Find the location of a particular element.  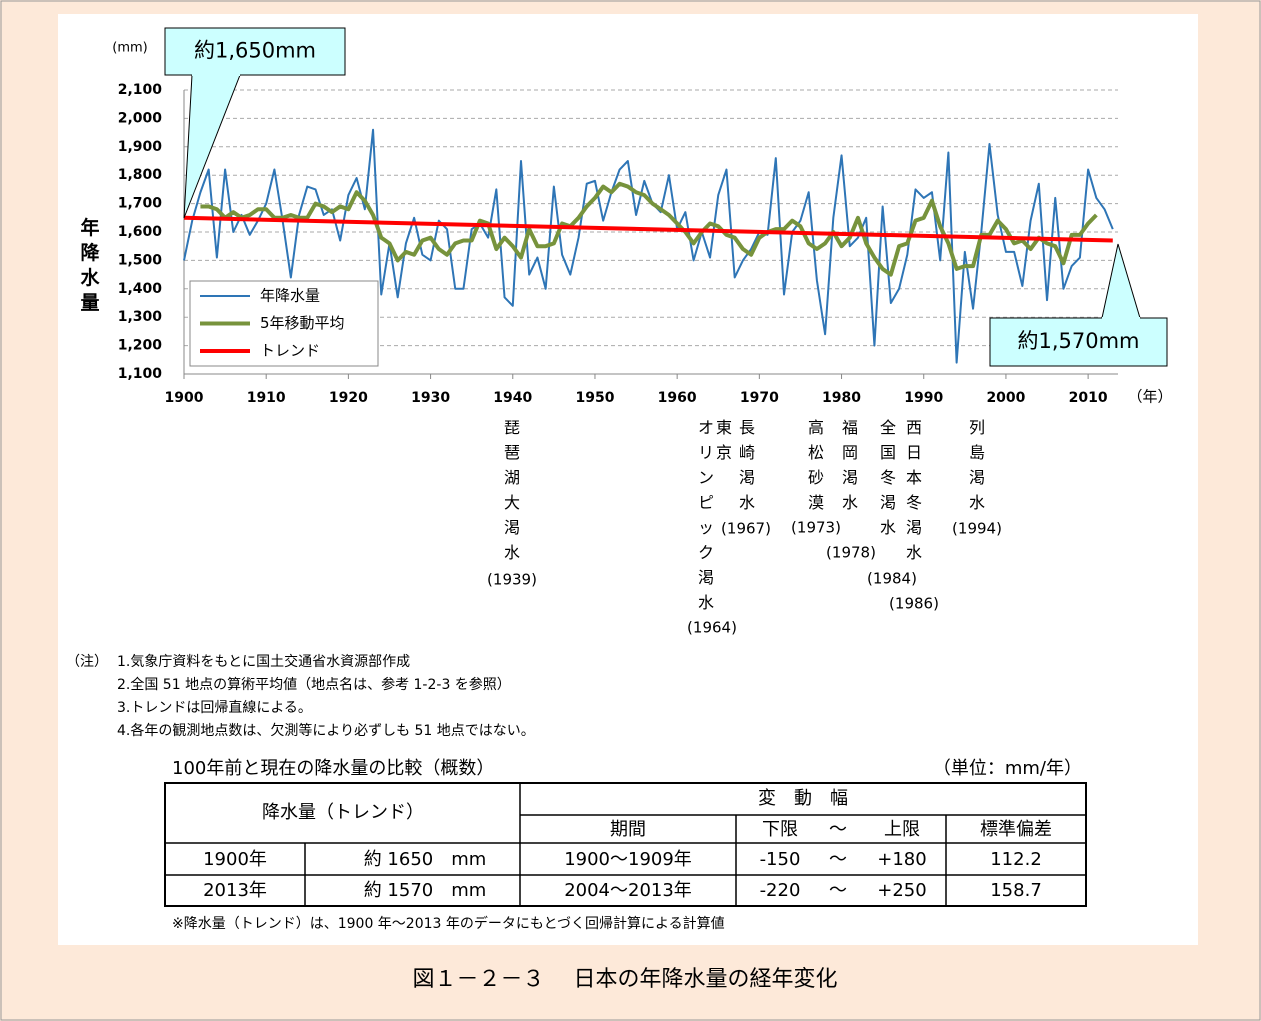

callout-text: 約1,650mm is located at coordinates (255, 51).